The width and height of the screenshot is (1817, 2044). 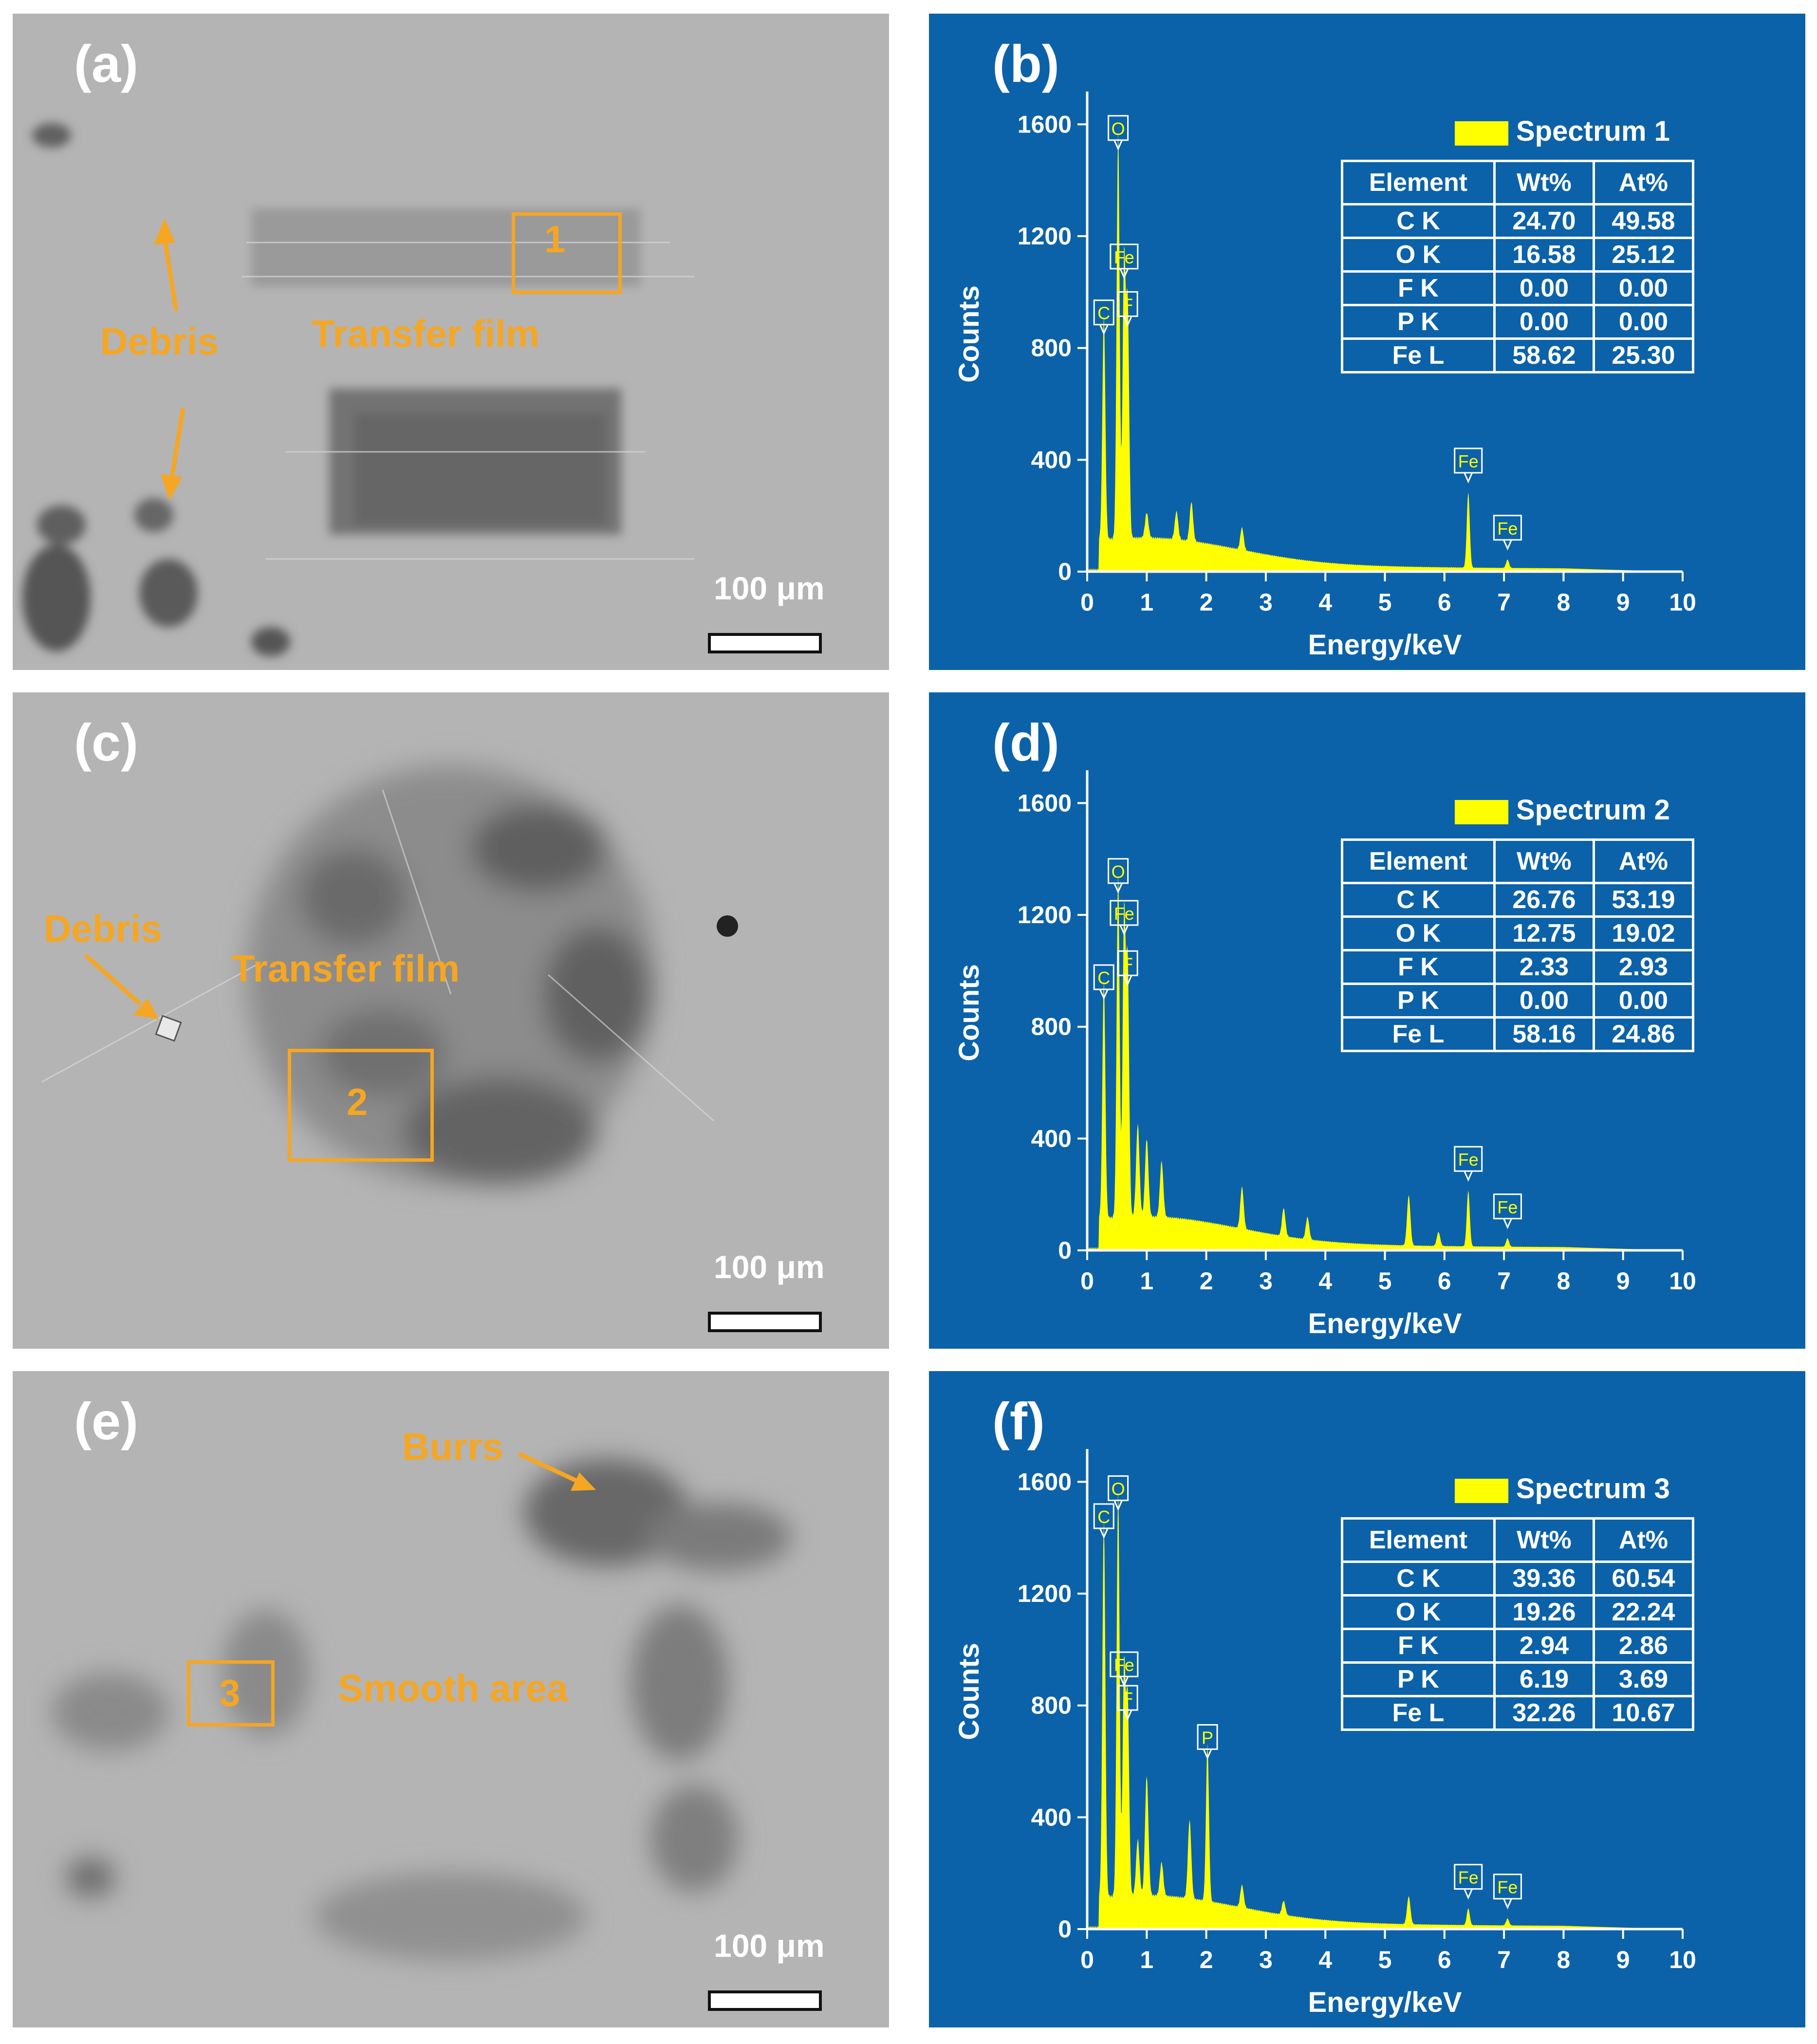 I want to click on table-cell: 16.58, so click(x=1544, y=255).